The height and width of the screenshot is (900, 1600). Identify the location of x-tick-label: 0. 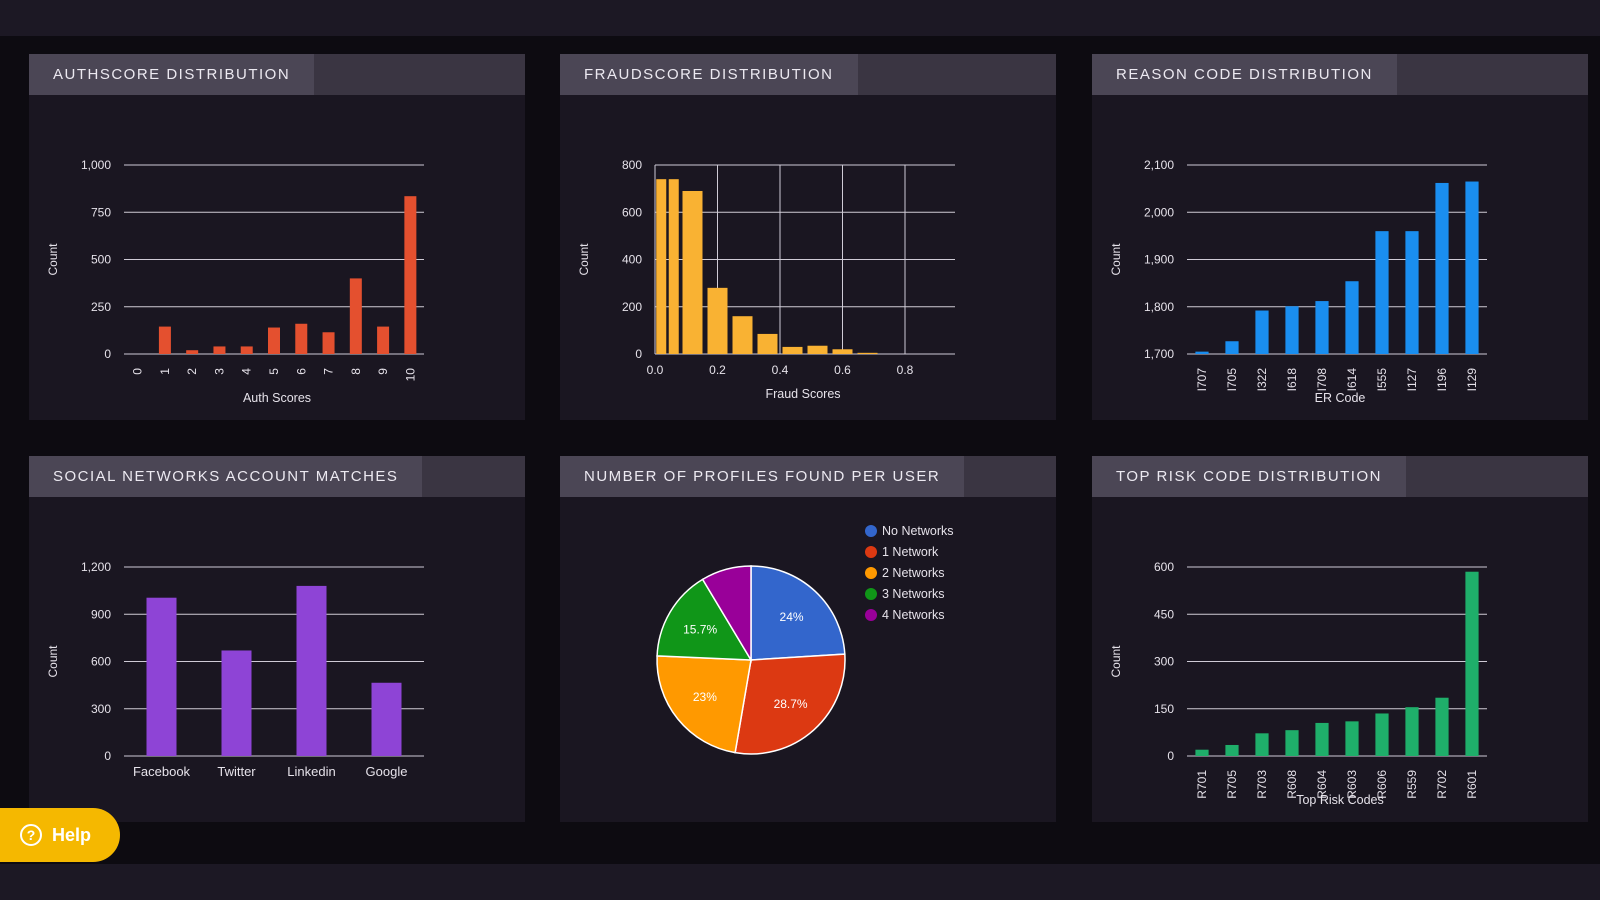
(138, 371).